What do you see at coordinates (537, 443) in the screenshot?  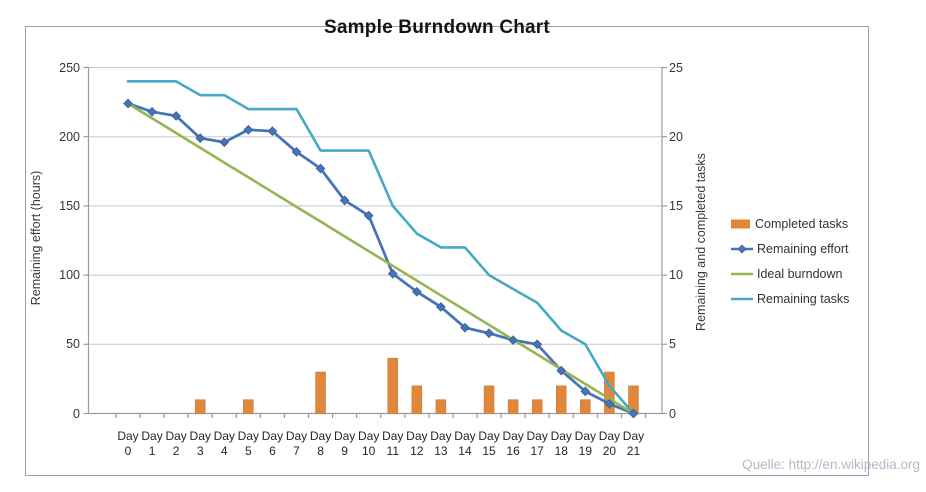 I see `x-axis-label: Day 17` at bounding box center [537, 443].